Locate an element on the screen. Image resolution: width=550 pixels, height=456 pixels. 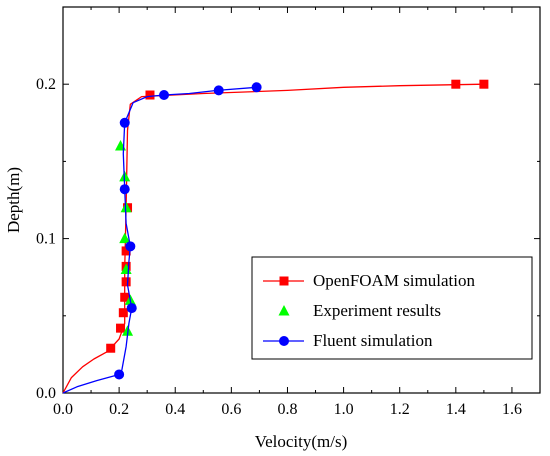
legend-marker-fluent is located at coordinates (284, 341).